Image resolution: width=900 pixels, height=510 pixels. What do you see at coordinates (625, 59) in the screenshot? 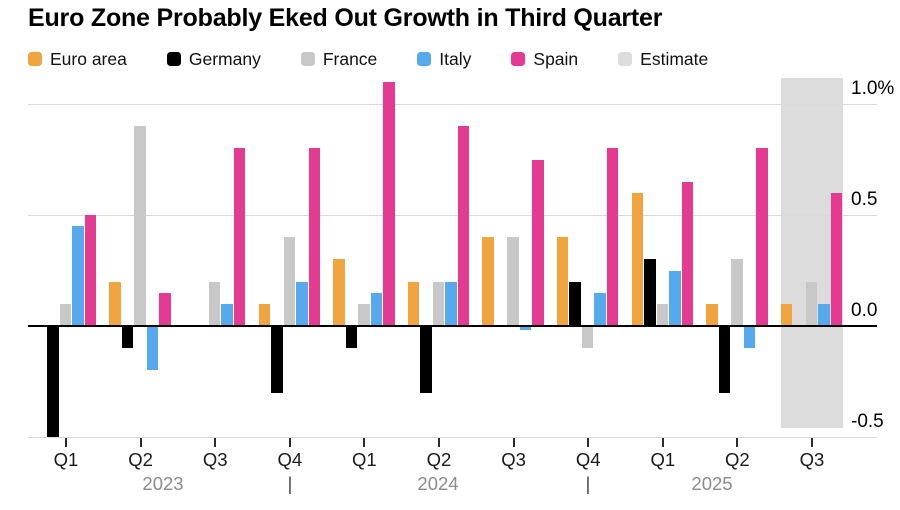
I see `legend-swatch-estimate-icon` at bounding box center [625, 59].